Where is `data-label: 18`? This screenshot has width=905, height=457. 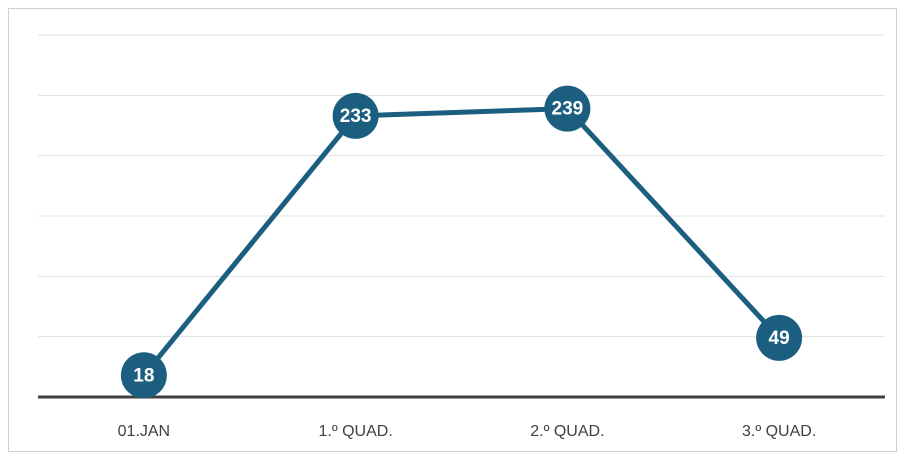
data-label: 18 is located at coordinates (143, 375).